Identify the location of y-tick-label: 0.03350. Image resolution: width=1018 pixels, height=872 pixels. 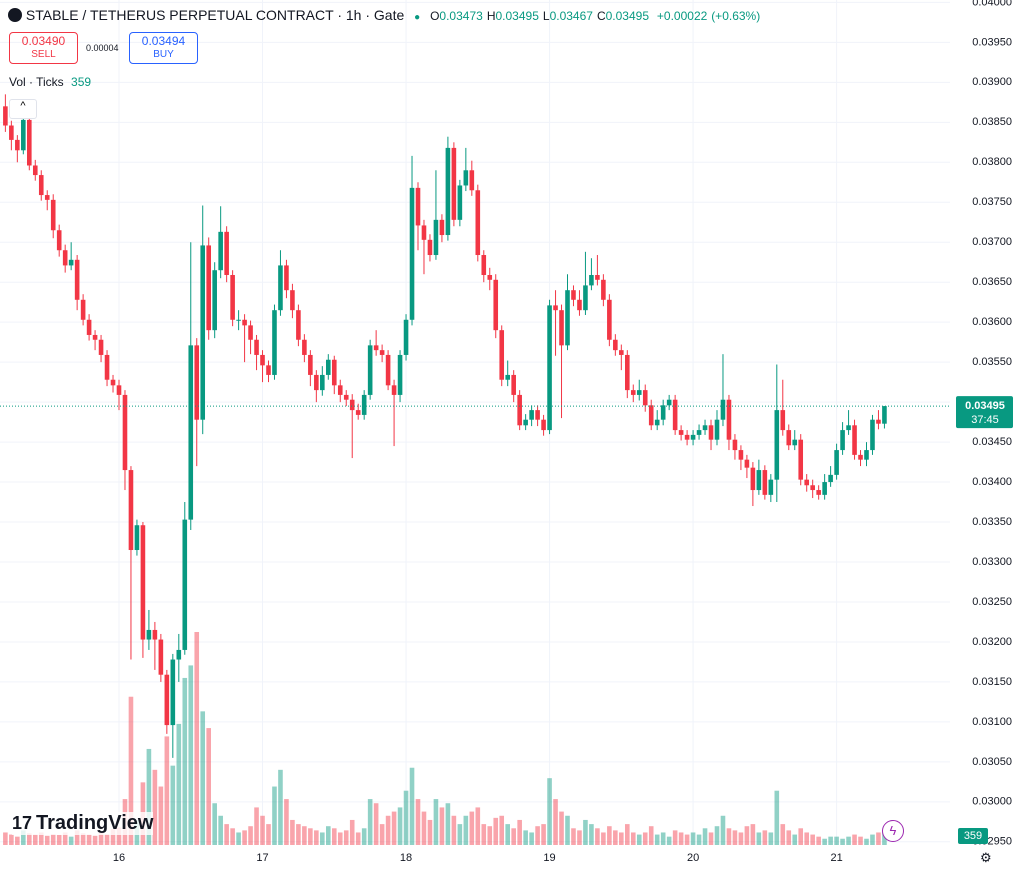
(992, 522).